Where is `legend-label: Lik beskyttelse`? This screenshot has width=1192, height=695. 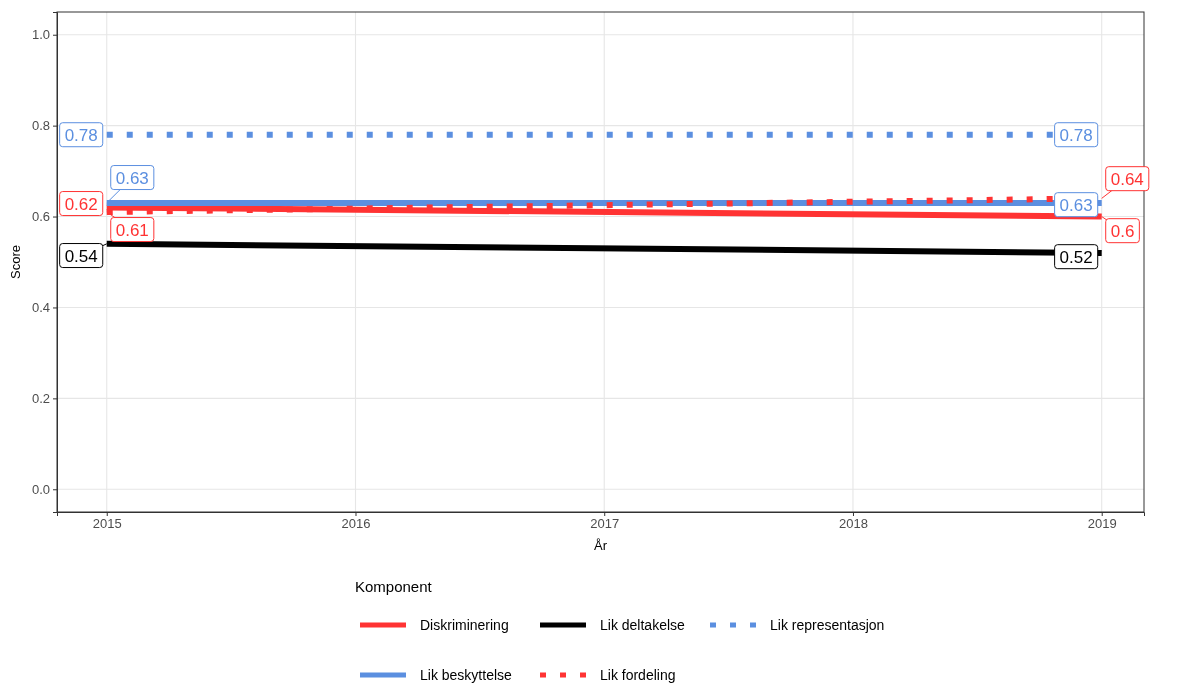
legend-label: Lik beskyttelse is located at coordinates (466, 675).